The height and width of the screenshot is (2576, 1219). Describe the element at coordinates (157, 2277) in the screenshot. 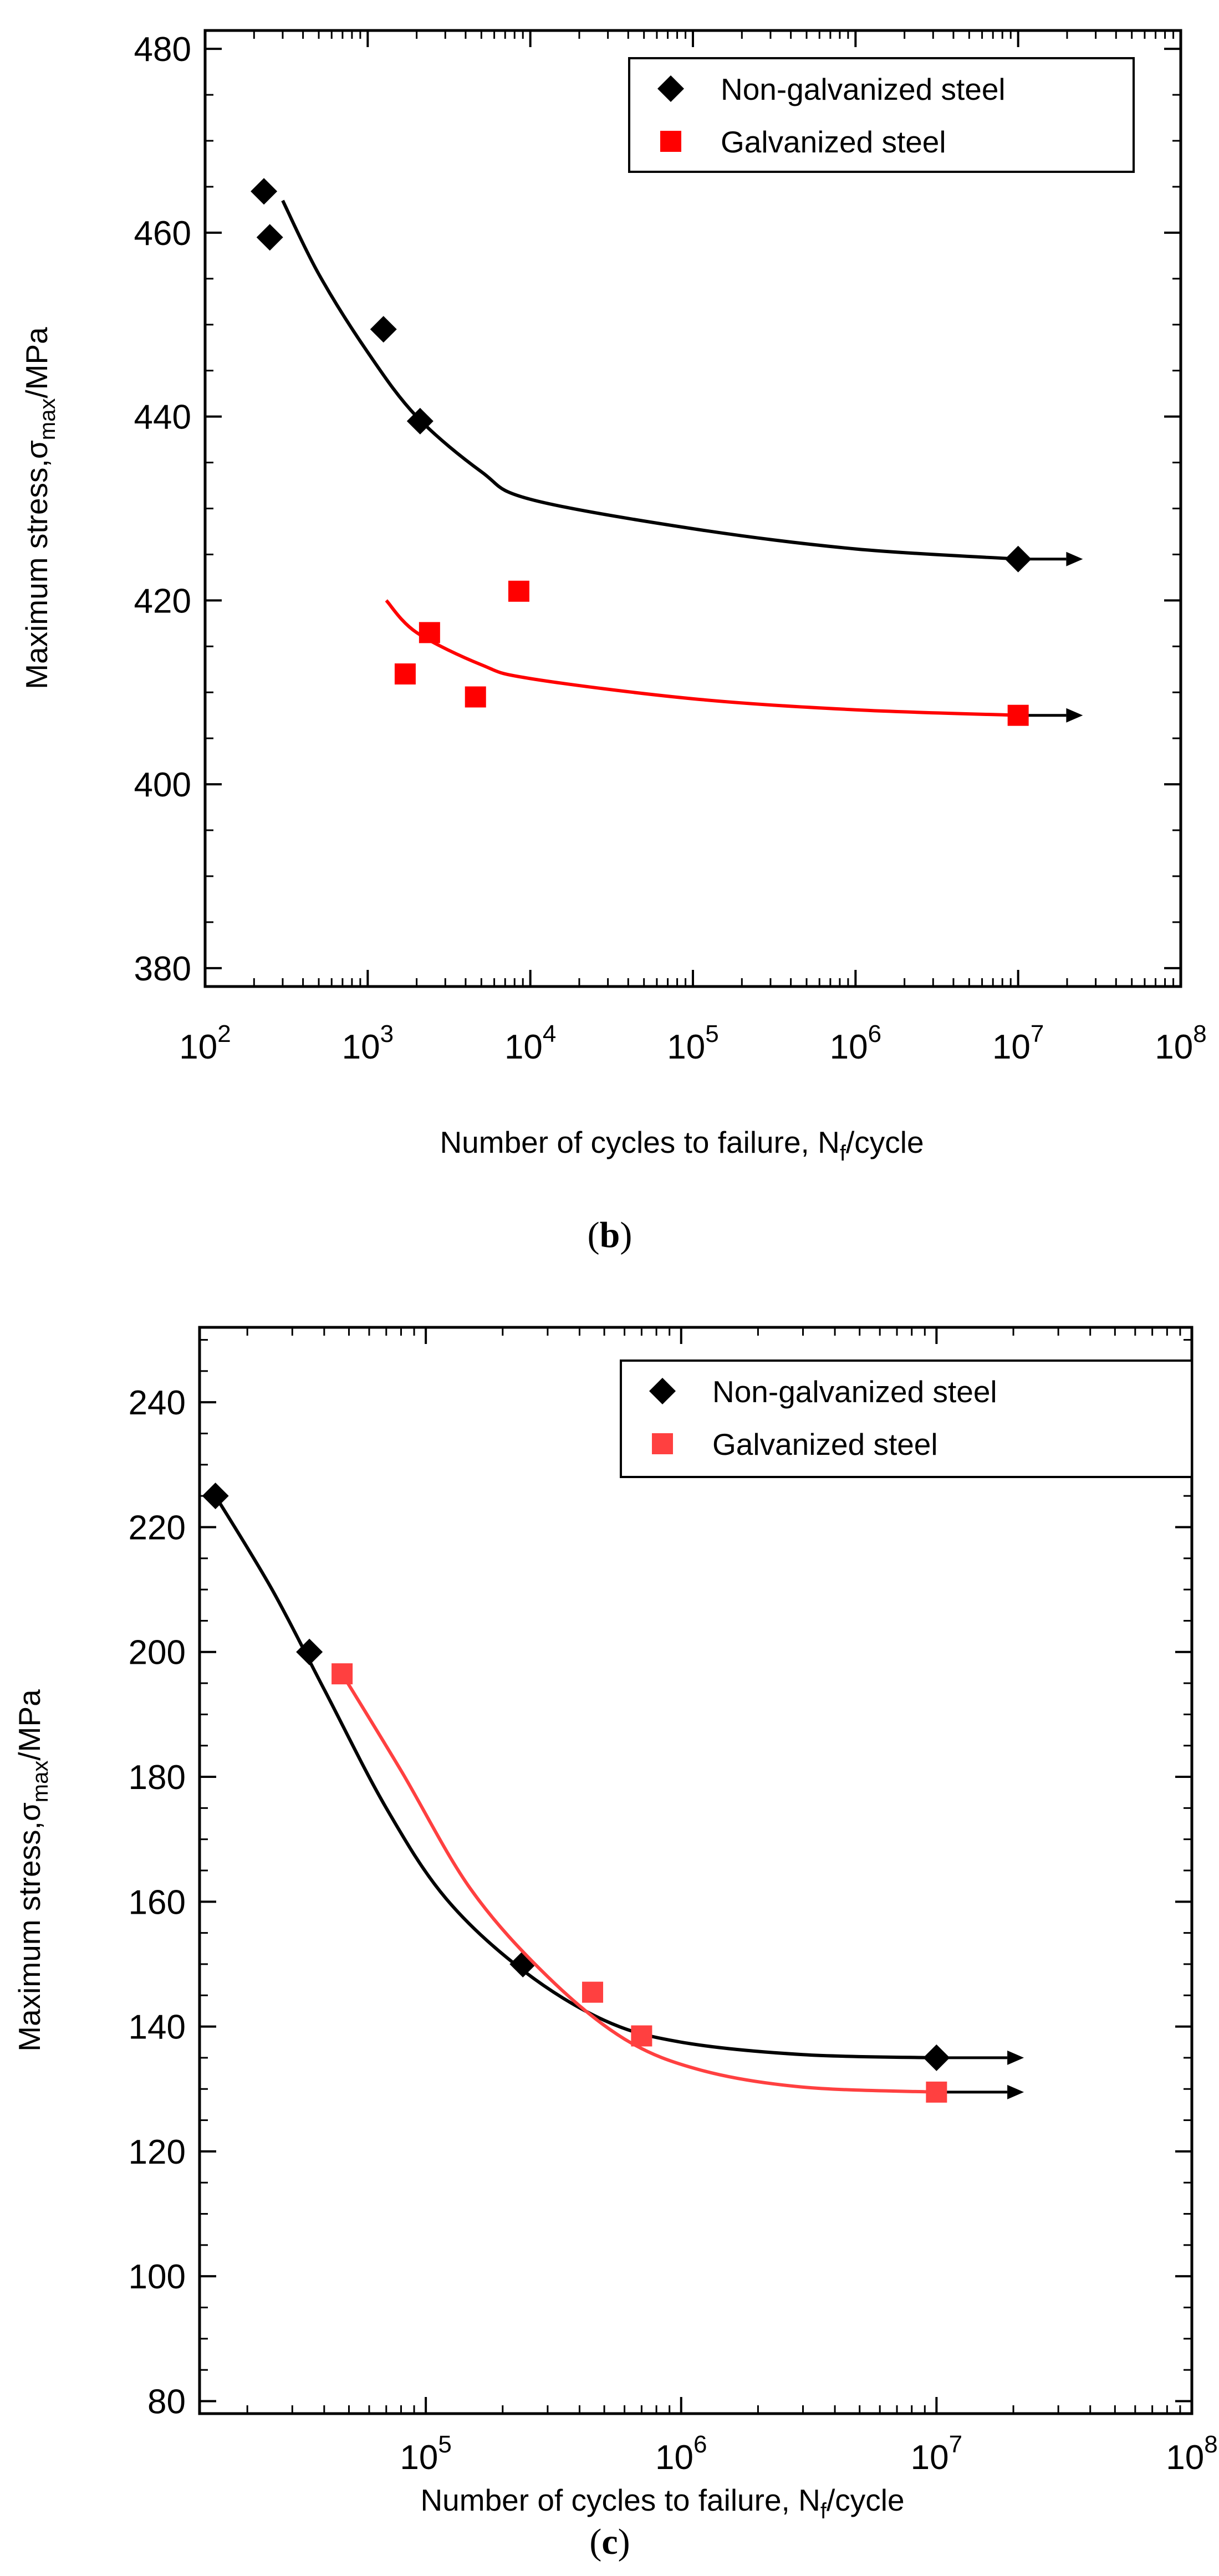

I see `y-tick-label: 100` at that location.